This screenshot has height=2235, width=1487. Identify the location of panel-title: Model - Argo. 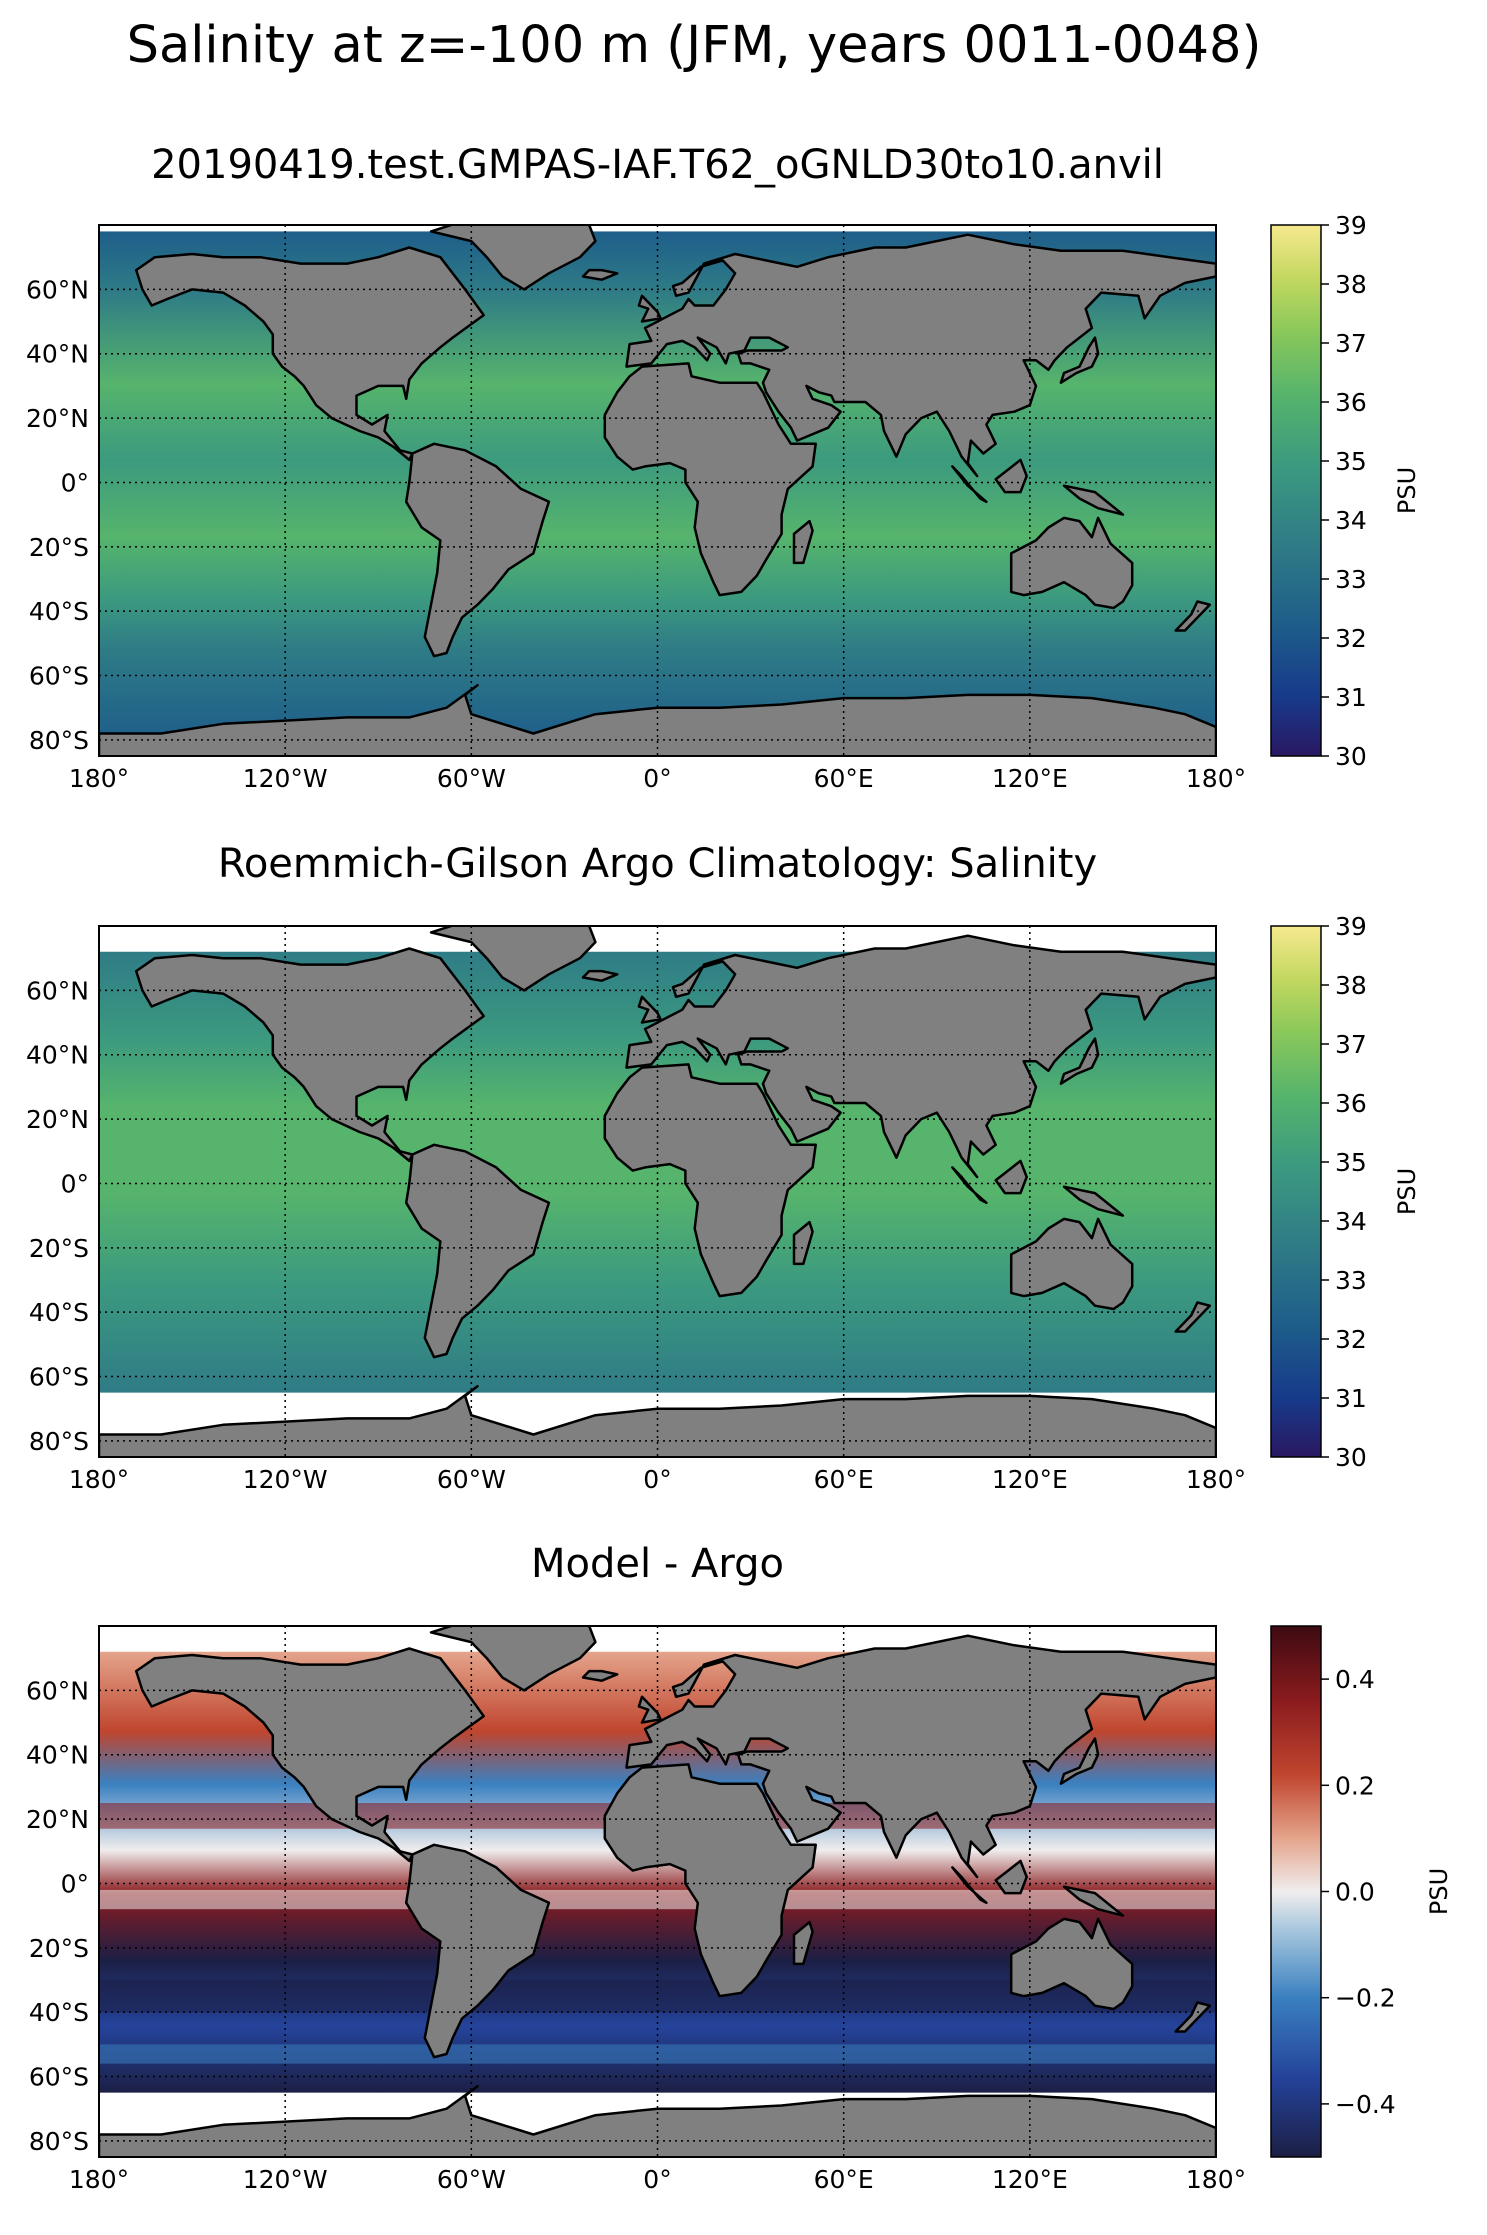
(657, 1564).